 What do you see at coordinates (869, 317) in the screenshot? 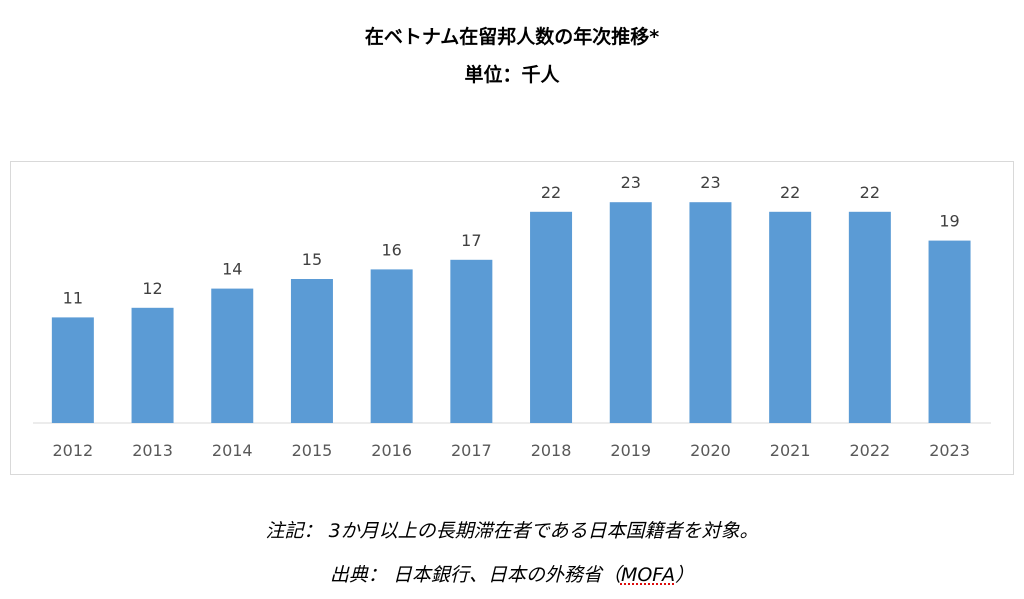
I see `bar-2022` at bounding box center [869, 317].